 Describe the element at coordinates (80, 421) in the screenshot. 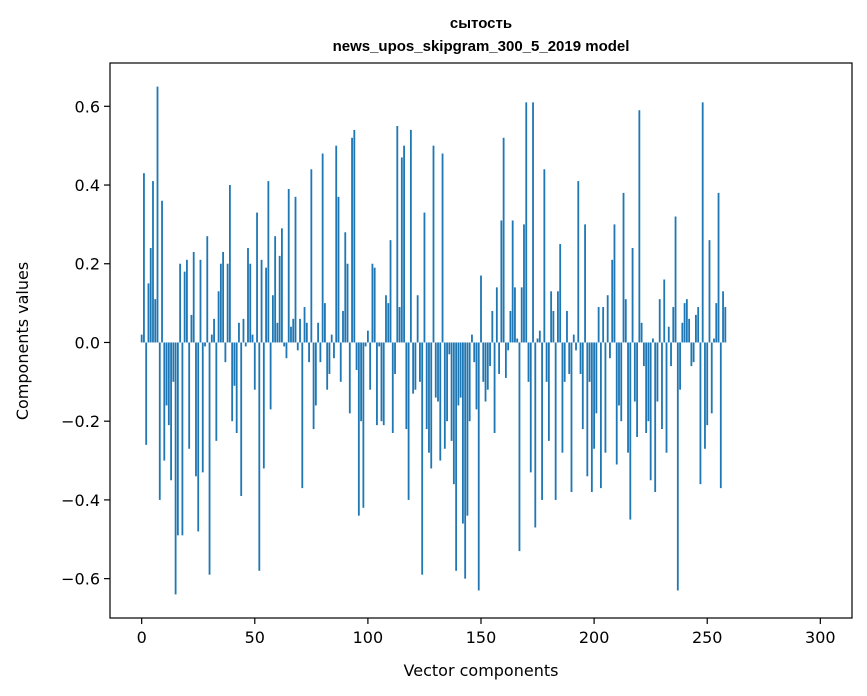

I see `y-tick-label: −0.2` at that location.